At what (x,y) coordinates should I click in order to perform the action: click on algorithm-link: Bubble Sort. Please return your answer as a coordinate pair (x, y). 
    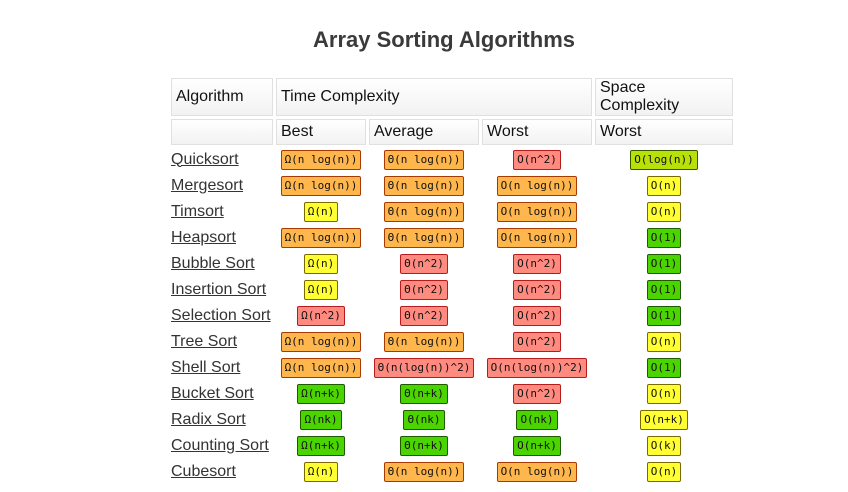
    Looking at the image, I should click on (213, 263).